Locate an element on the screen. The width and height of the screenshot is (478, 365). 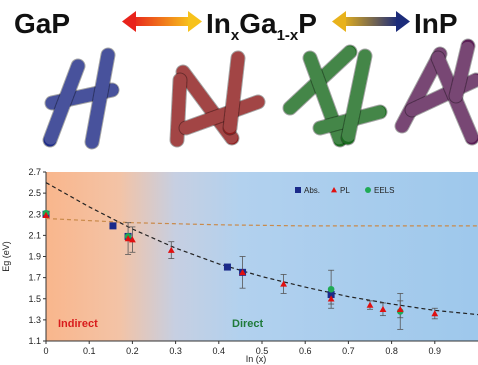
eels-point is located at coordinates (331, 289).